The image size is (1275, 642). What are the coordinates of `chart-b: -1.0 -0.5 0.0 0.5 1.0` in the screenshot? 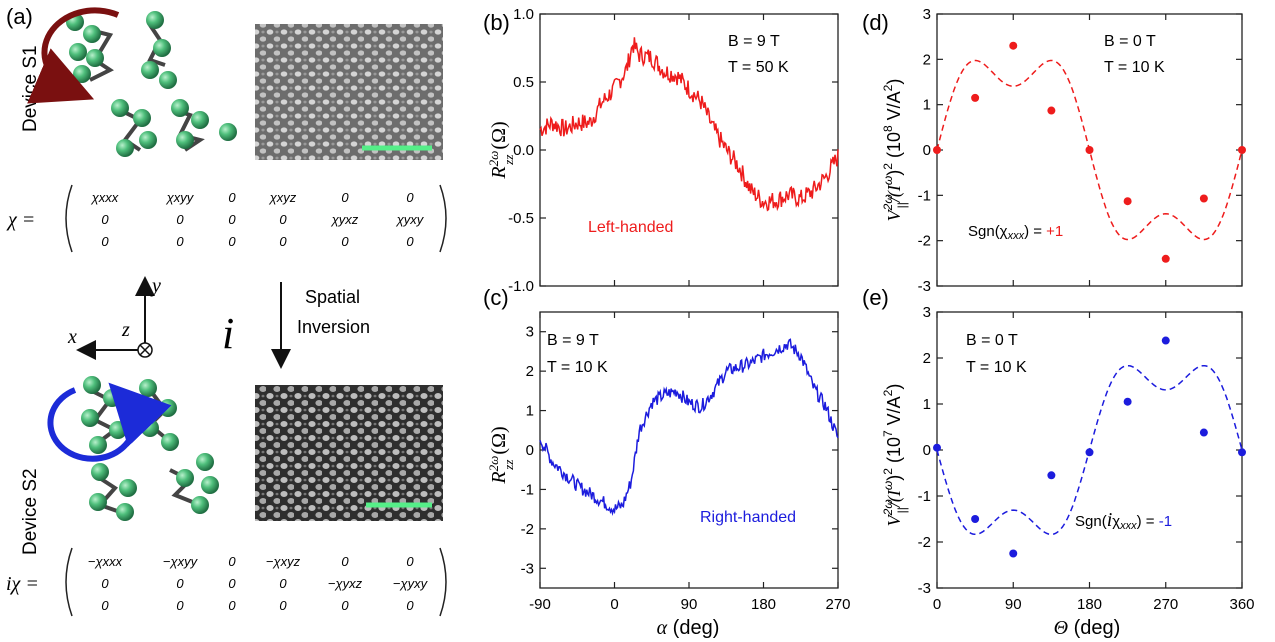 It's located at (673, 150).